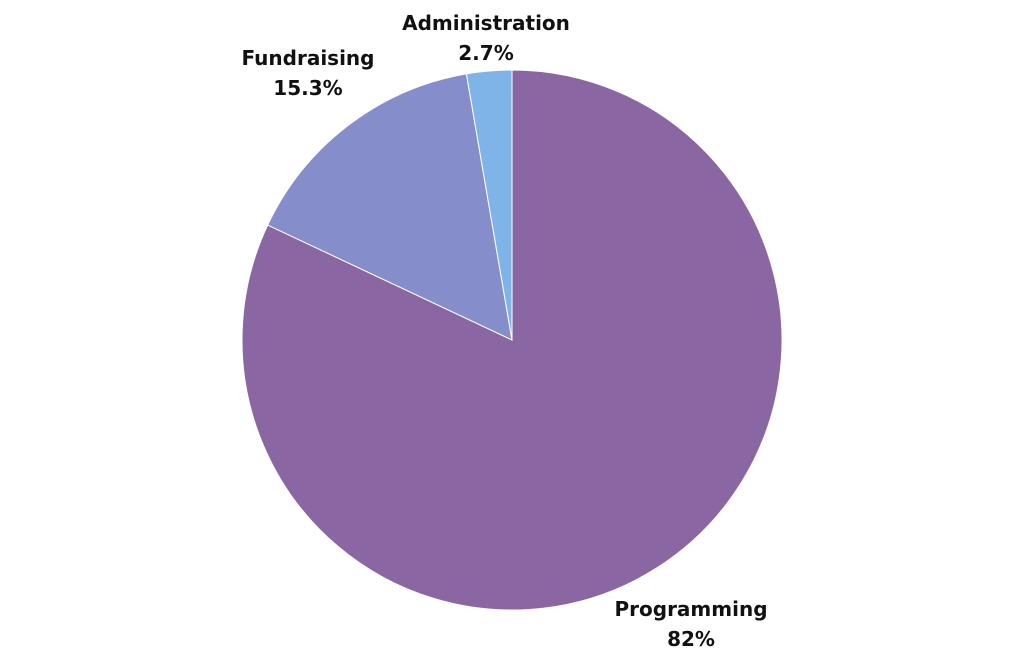 The image size is (1024, 670). What do you see at coordinates (690, 609) in the screenshot?
I see `slice-label-programming: Programming` at bounding box center [690, 609].